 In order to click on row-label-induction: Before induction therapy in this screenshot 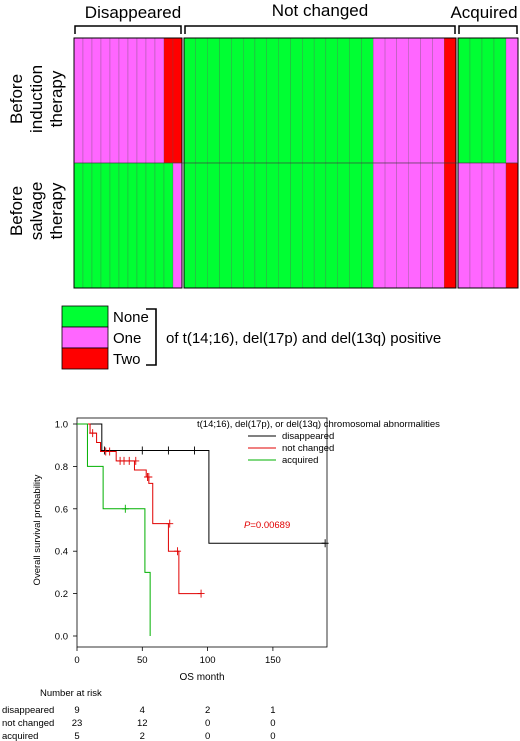, I will do `click(36, 99)`.